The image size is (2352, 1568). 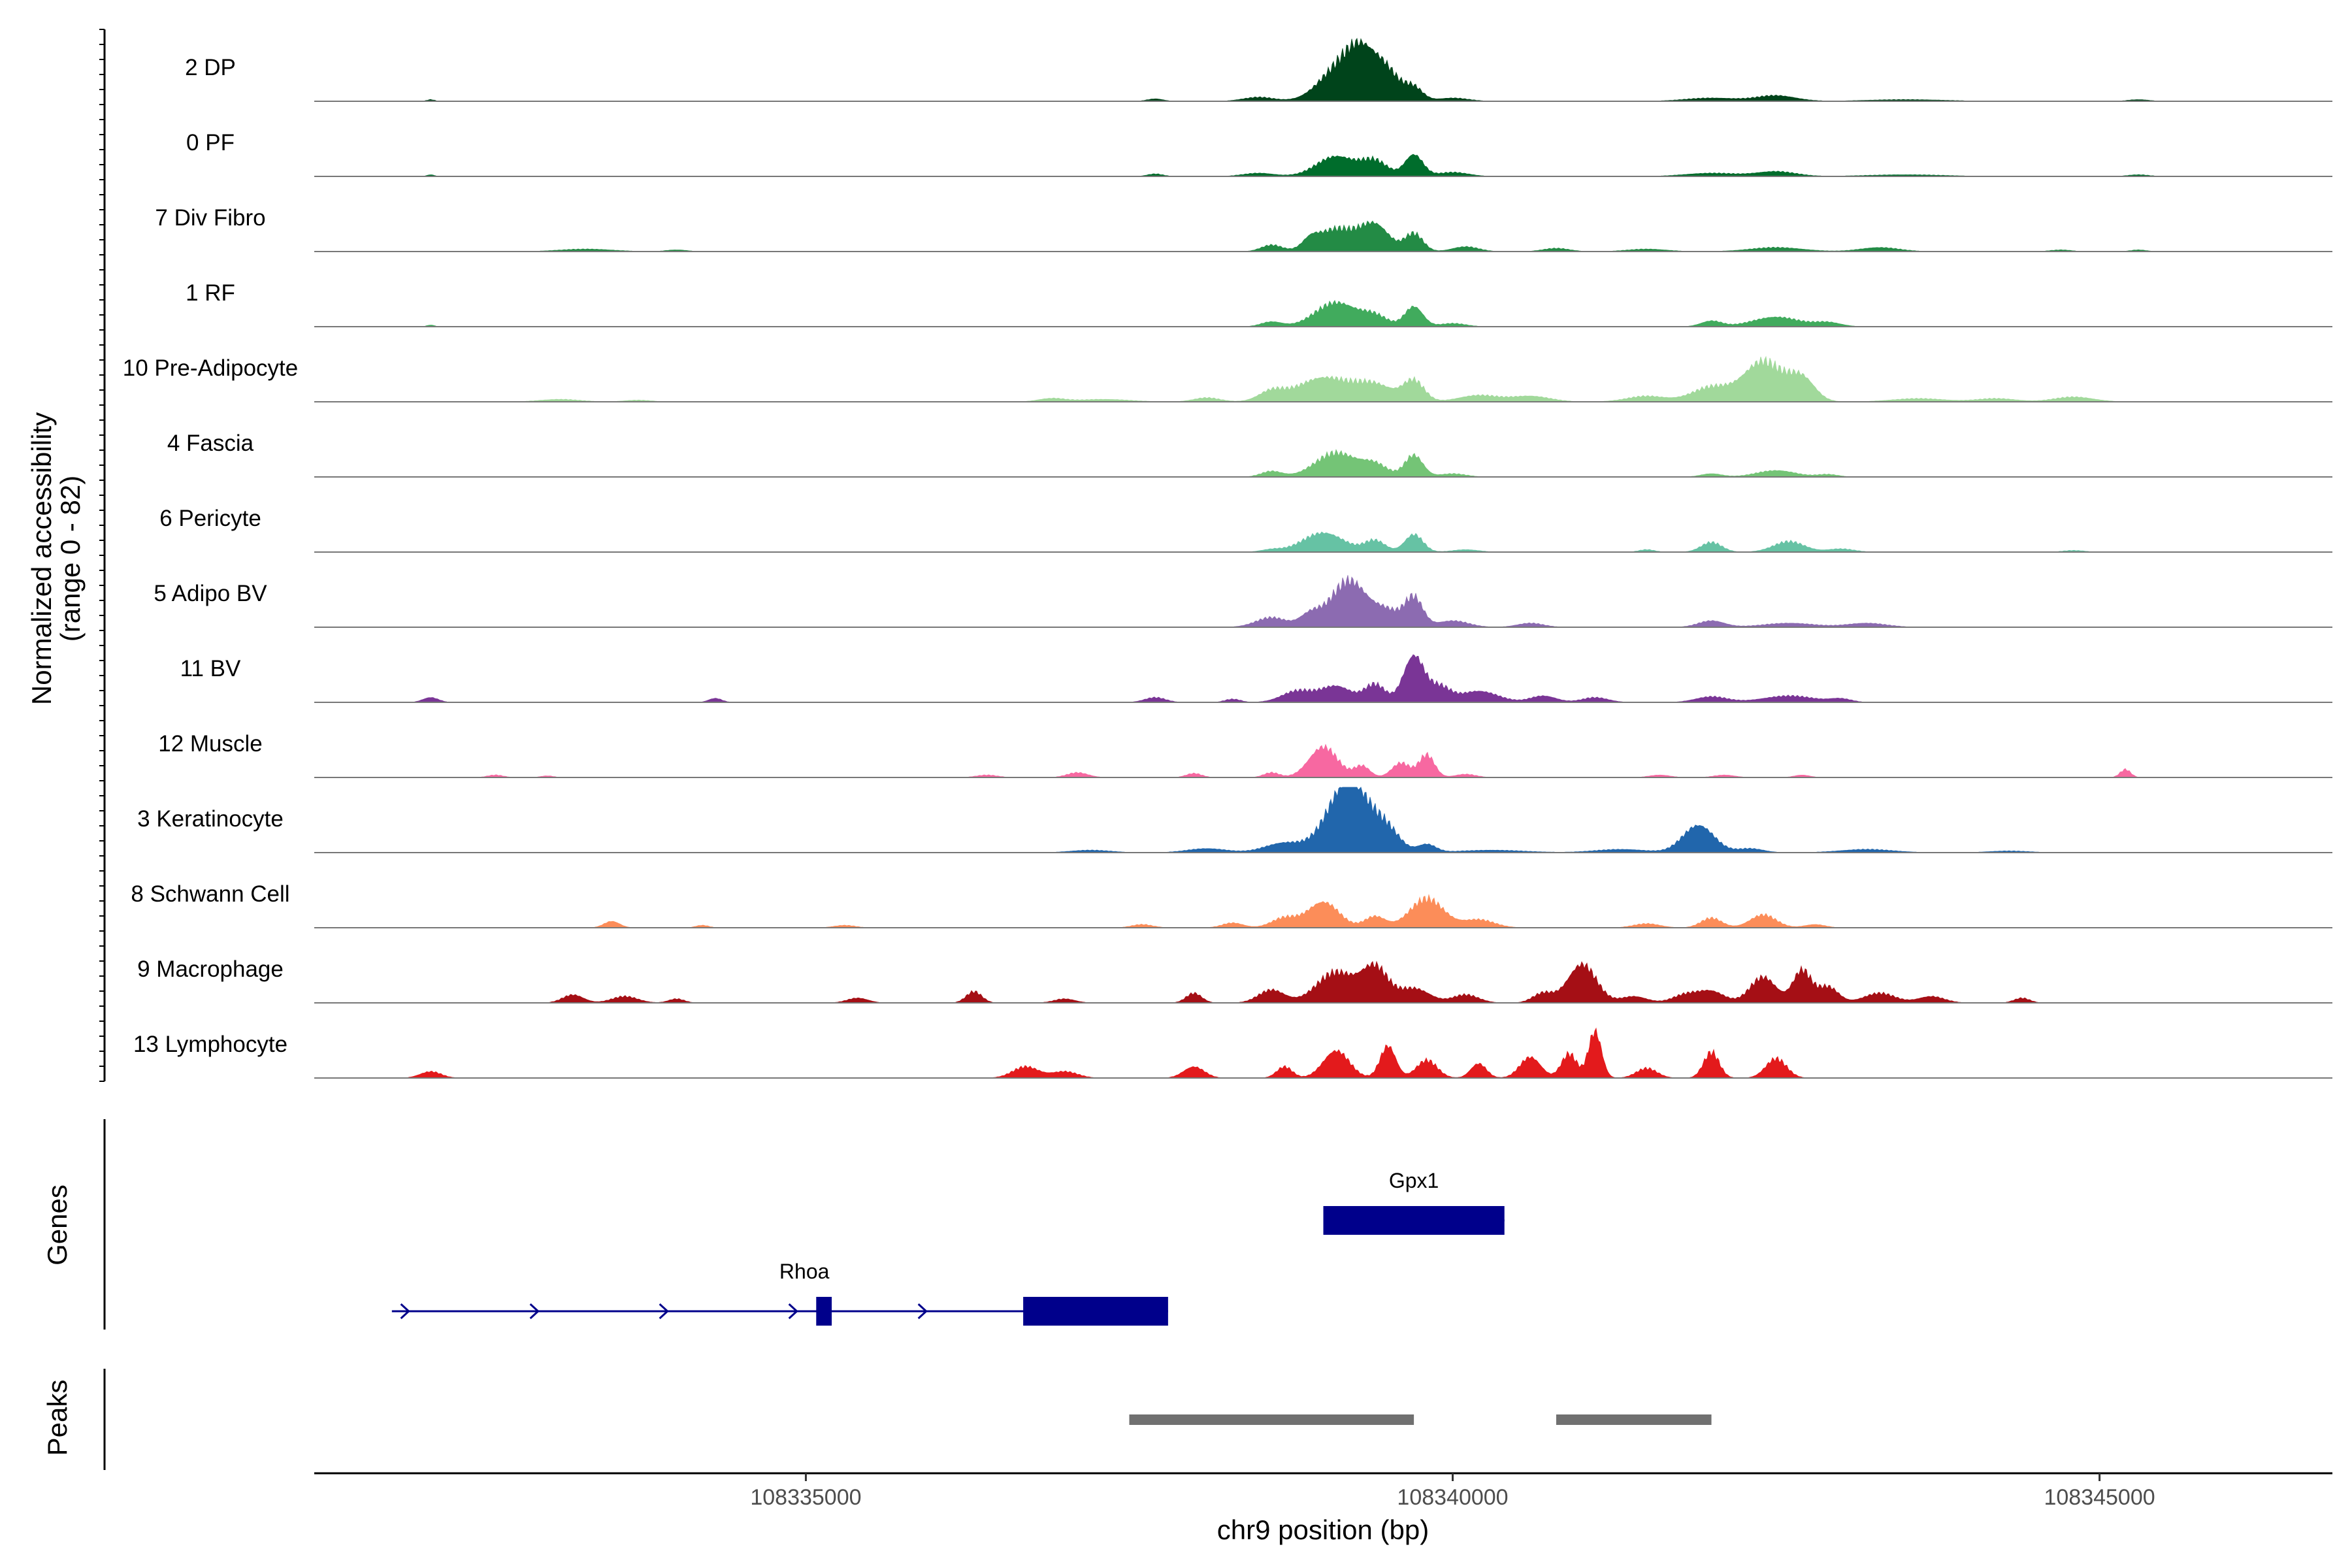 I want to click on track-label: 7 Div Fibro, so click(x=210, y=218).